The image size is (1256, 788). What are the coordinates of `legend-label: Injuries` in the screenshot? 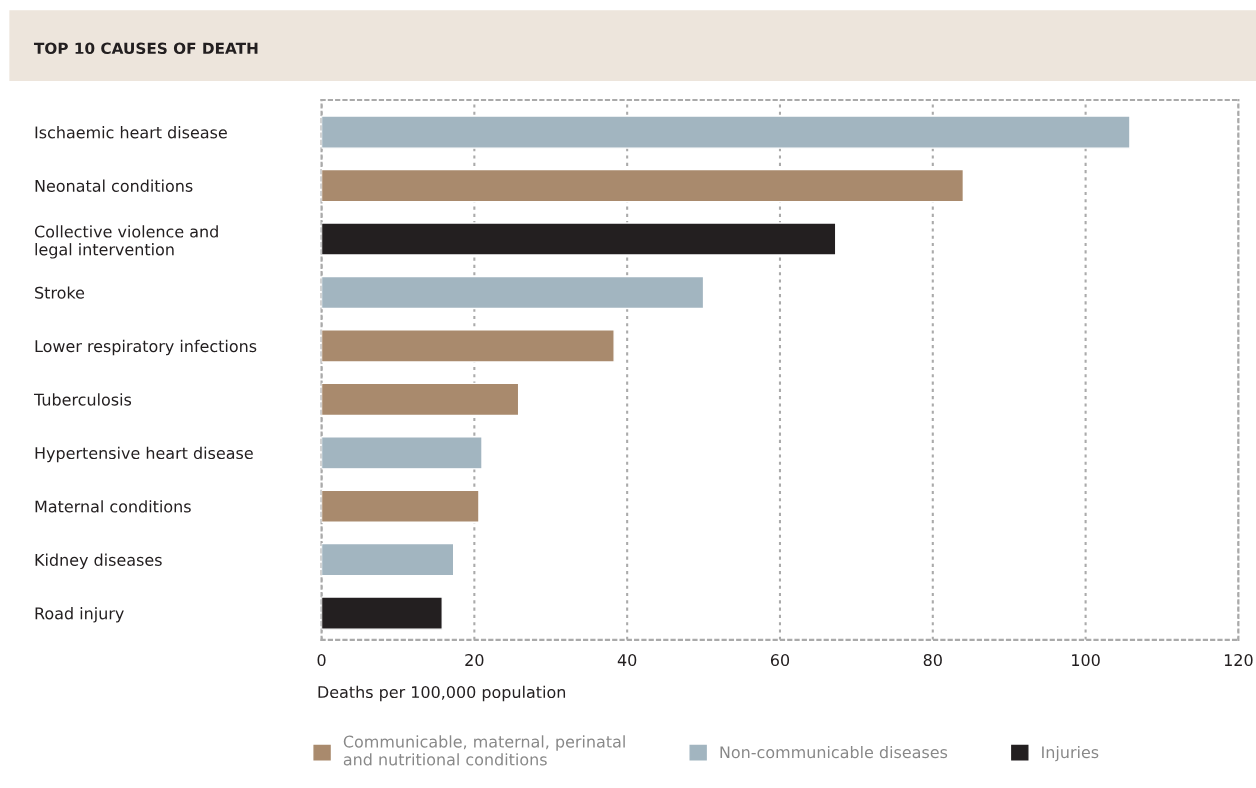 It's located at (1070, 753).